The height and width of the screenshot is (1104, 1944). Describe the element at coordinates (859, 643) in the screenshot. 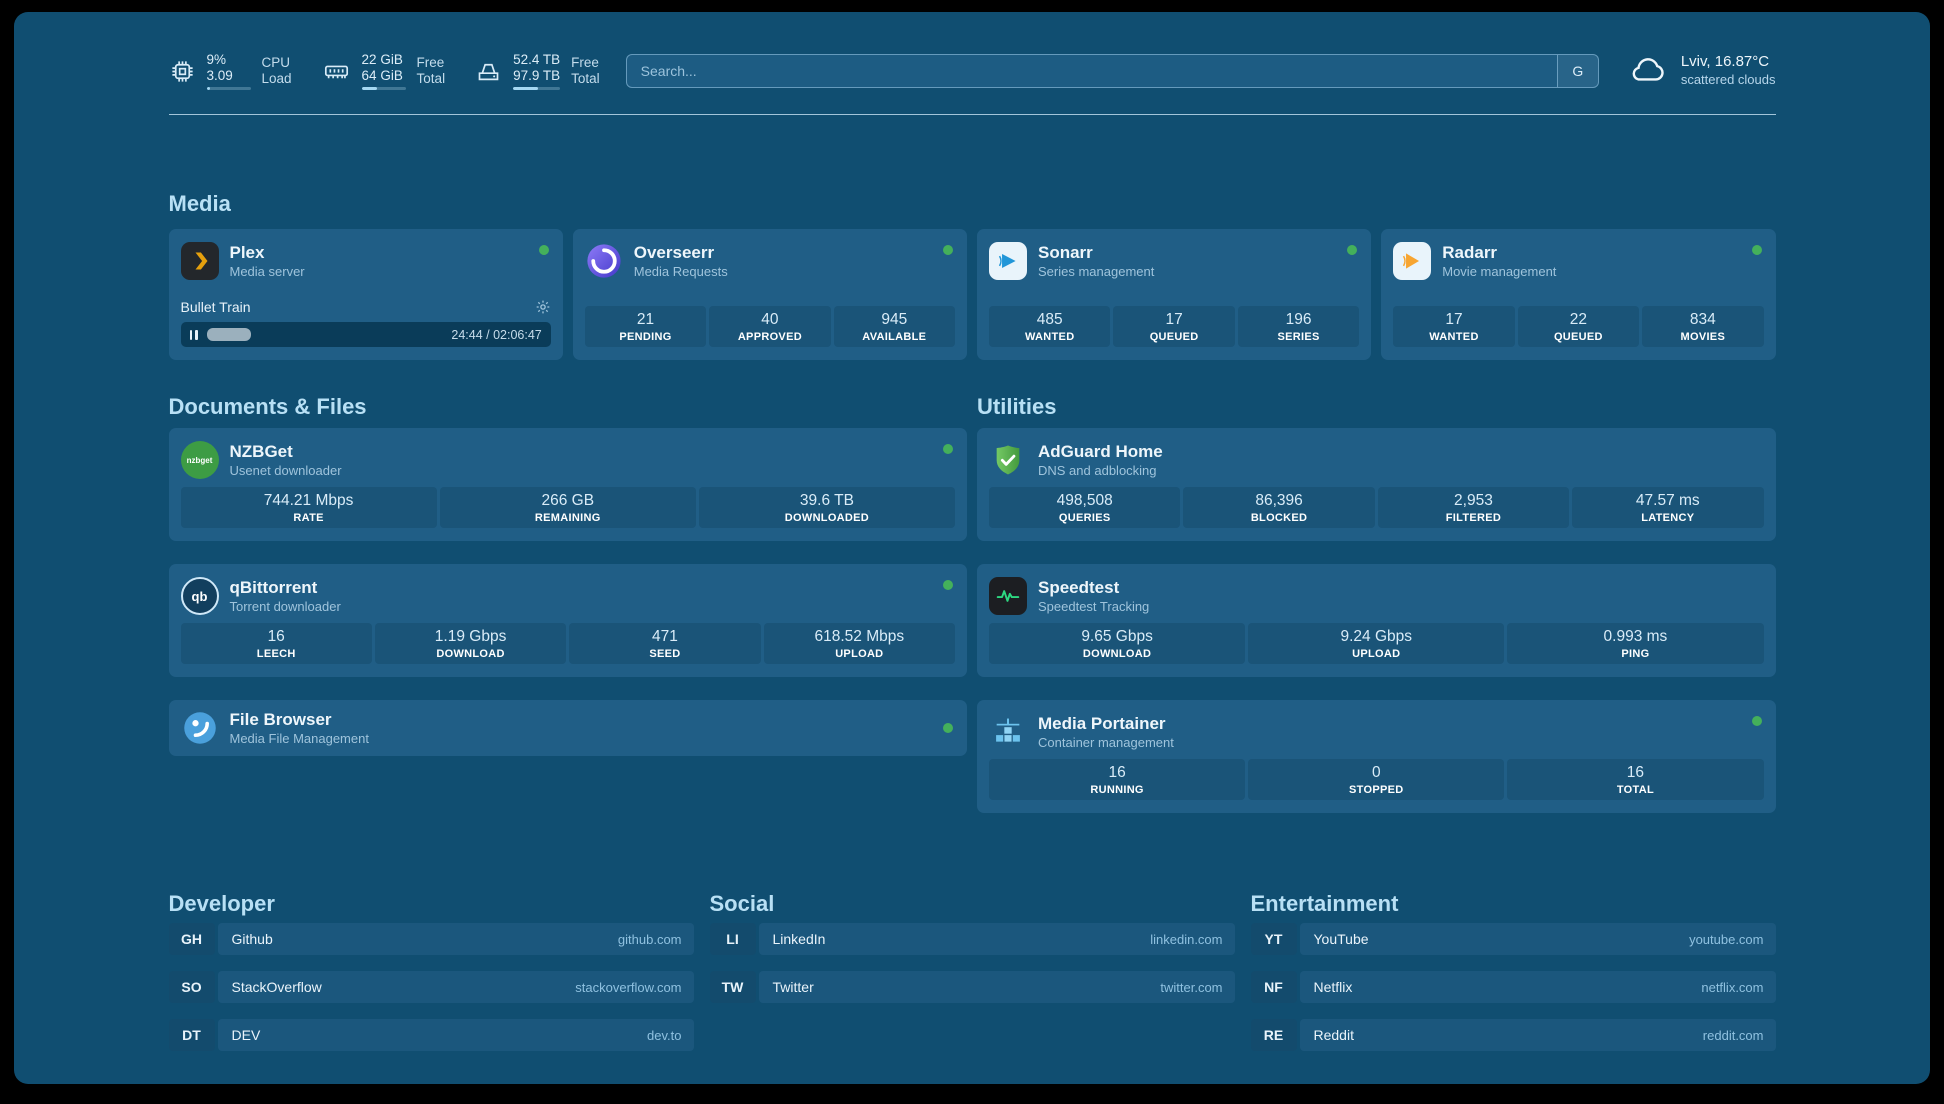

I see `stat-upload: 618.52 Mbps UPLOAD` at that location.